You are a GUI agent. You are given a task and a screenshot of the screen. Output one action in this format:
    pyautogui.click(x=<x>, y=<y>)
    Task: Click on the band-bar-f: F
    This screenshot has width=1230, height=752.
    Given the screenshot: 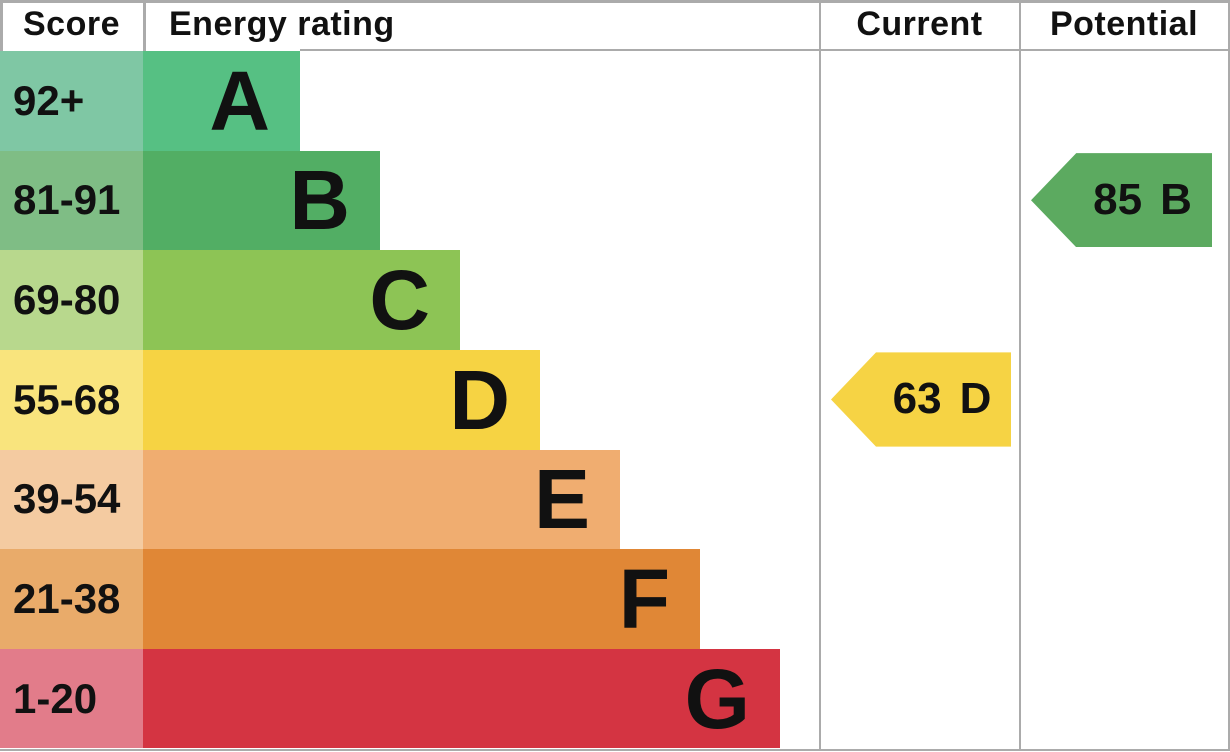 What is the action you would take?
    pyautogui.click(x=421, y=599)
    